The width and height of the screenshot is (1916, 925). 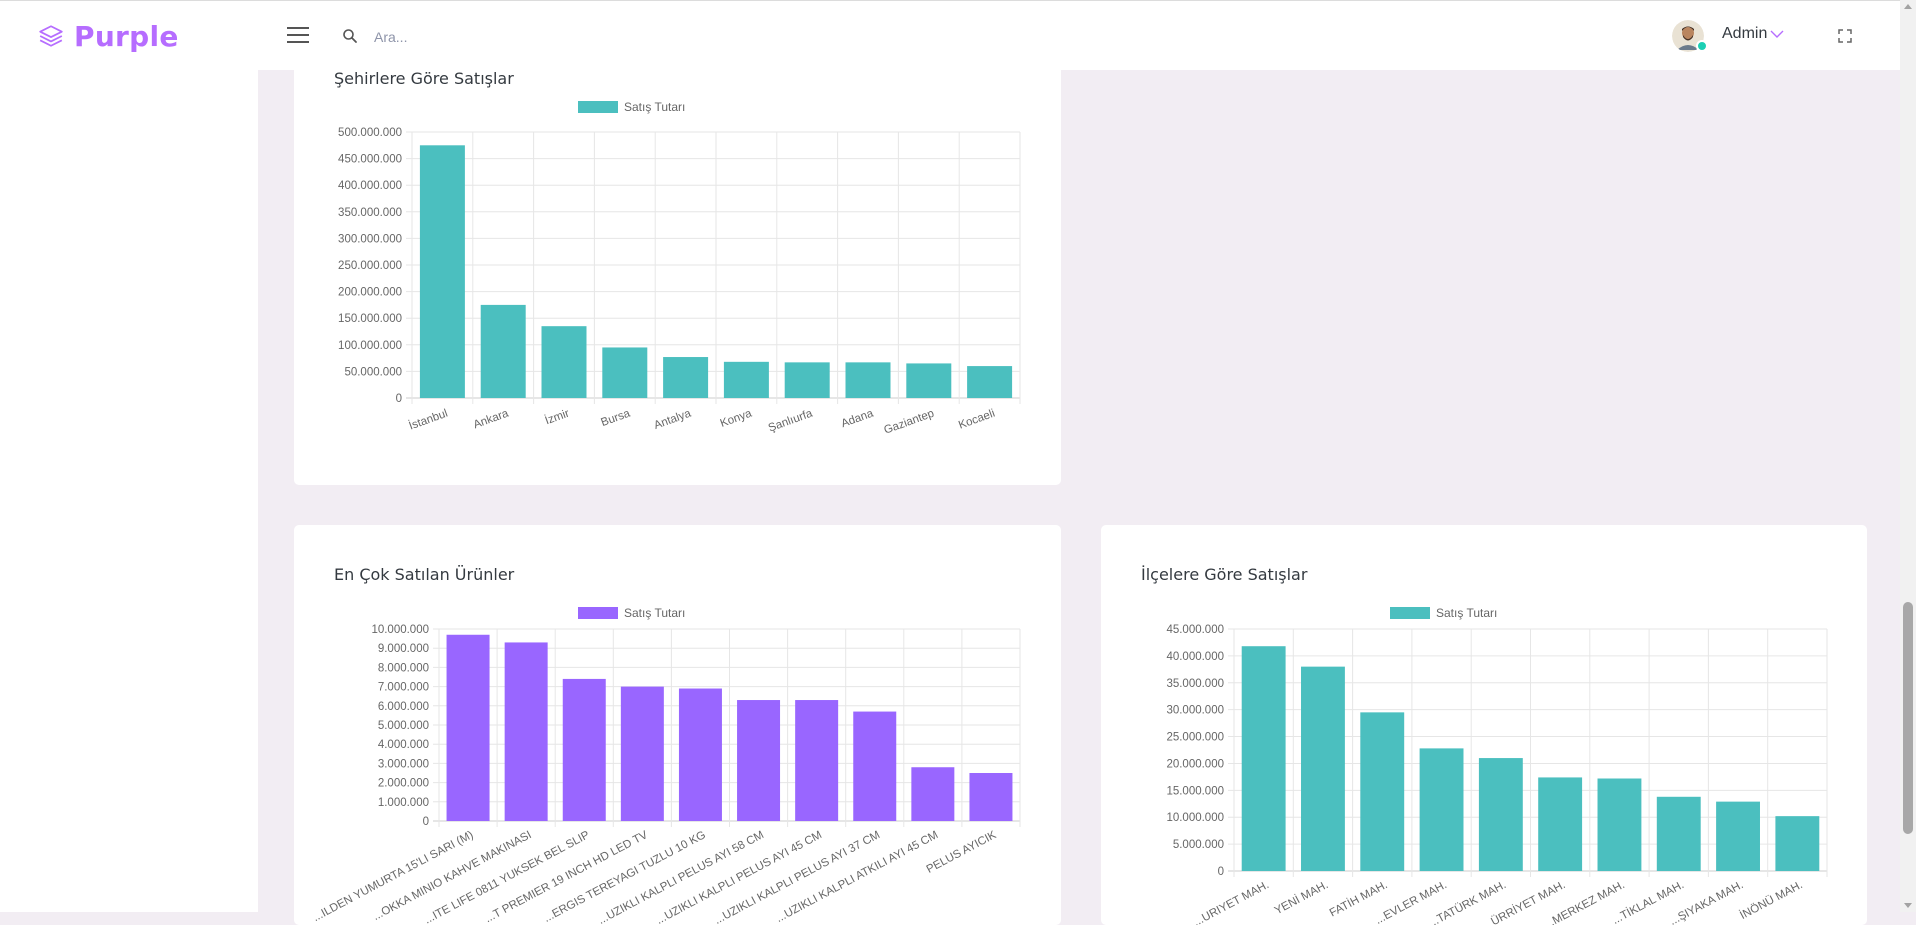 What do you see at coordinates (373, 372) in the screenshot?
I see `y-tick-label: 50.000.000` at bounding box center [373, 372].